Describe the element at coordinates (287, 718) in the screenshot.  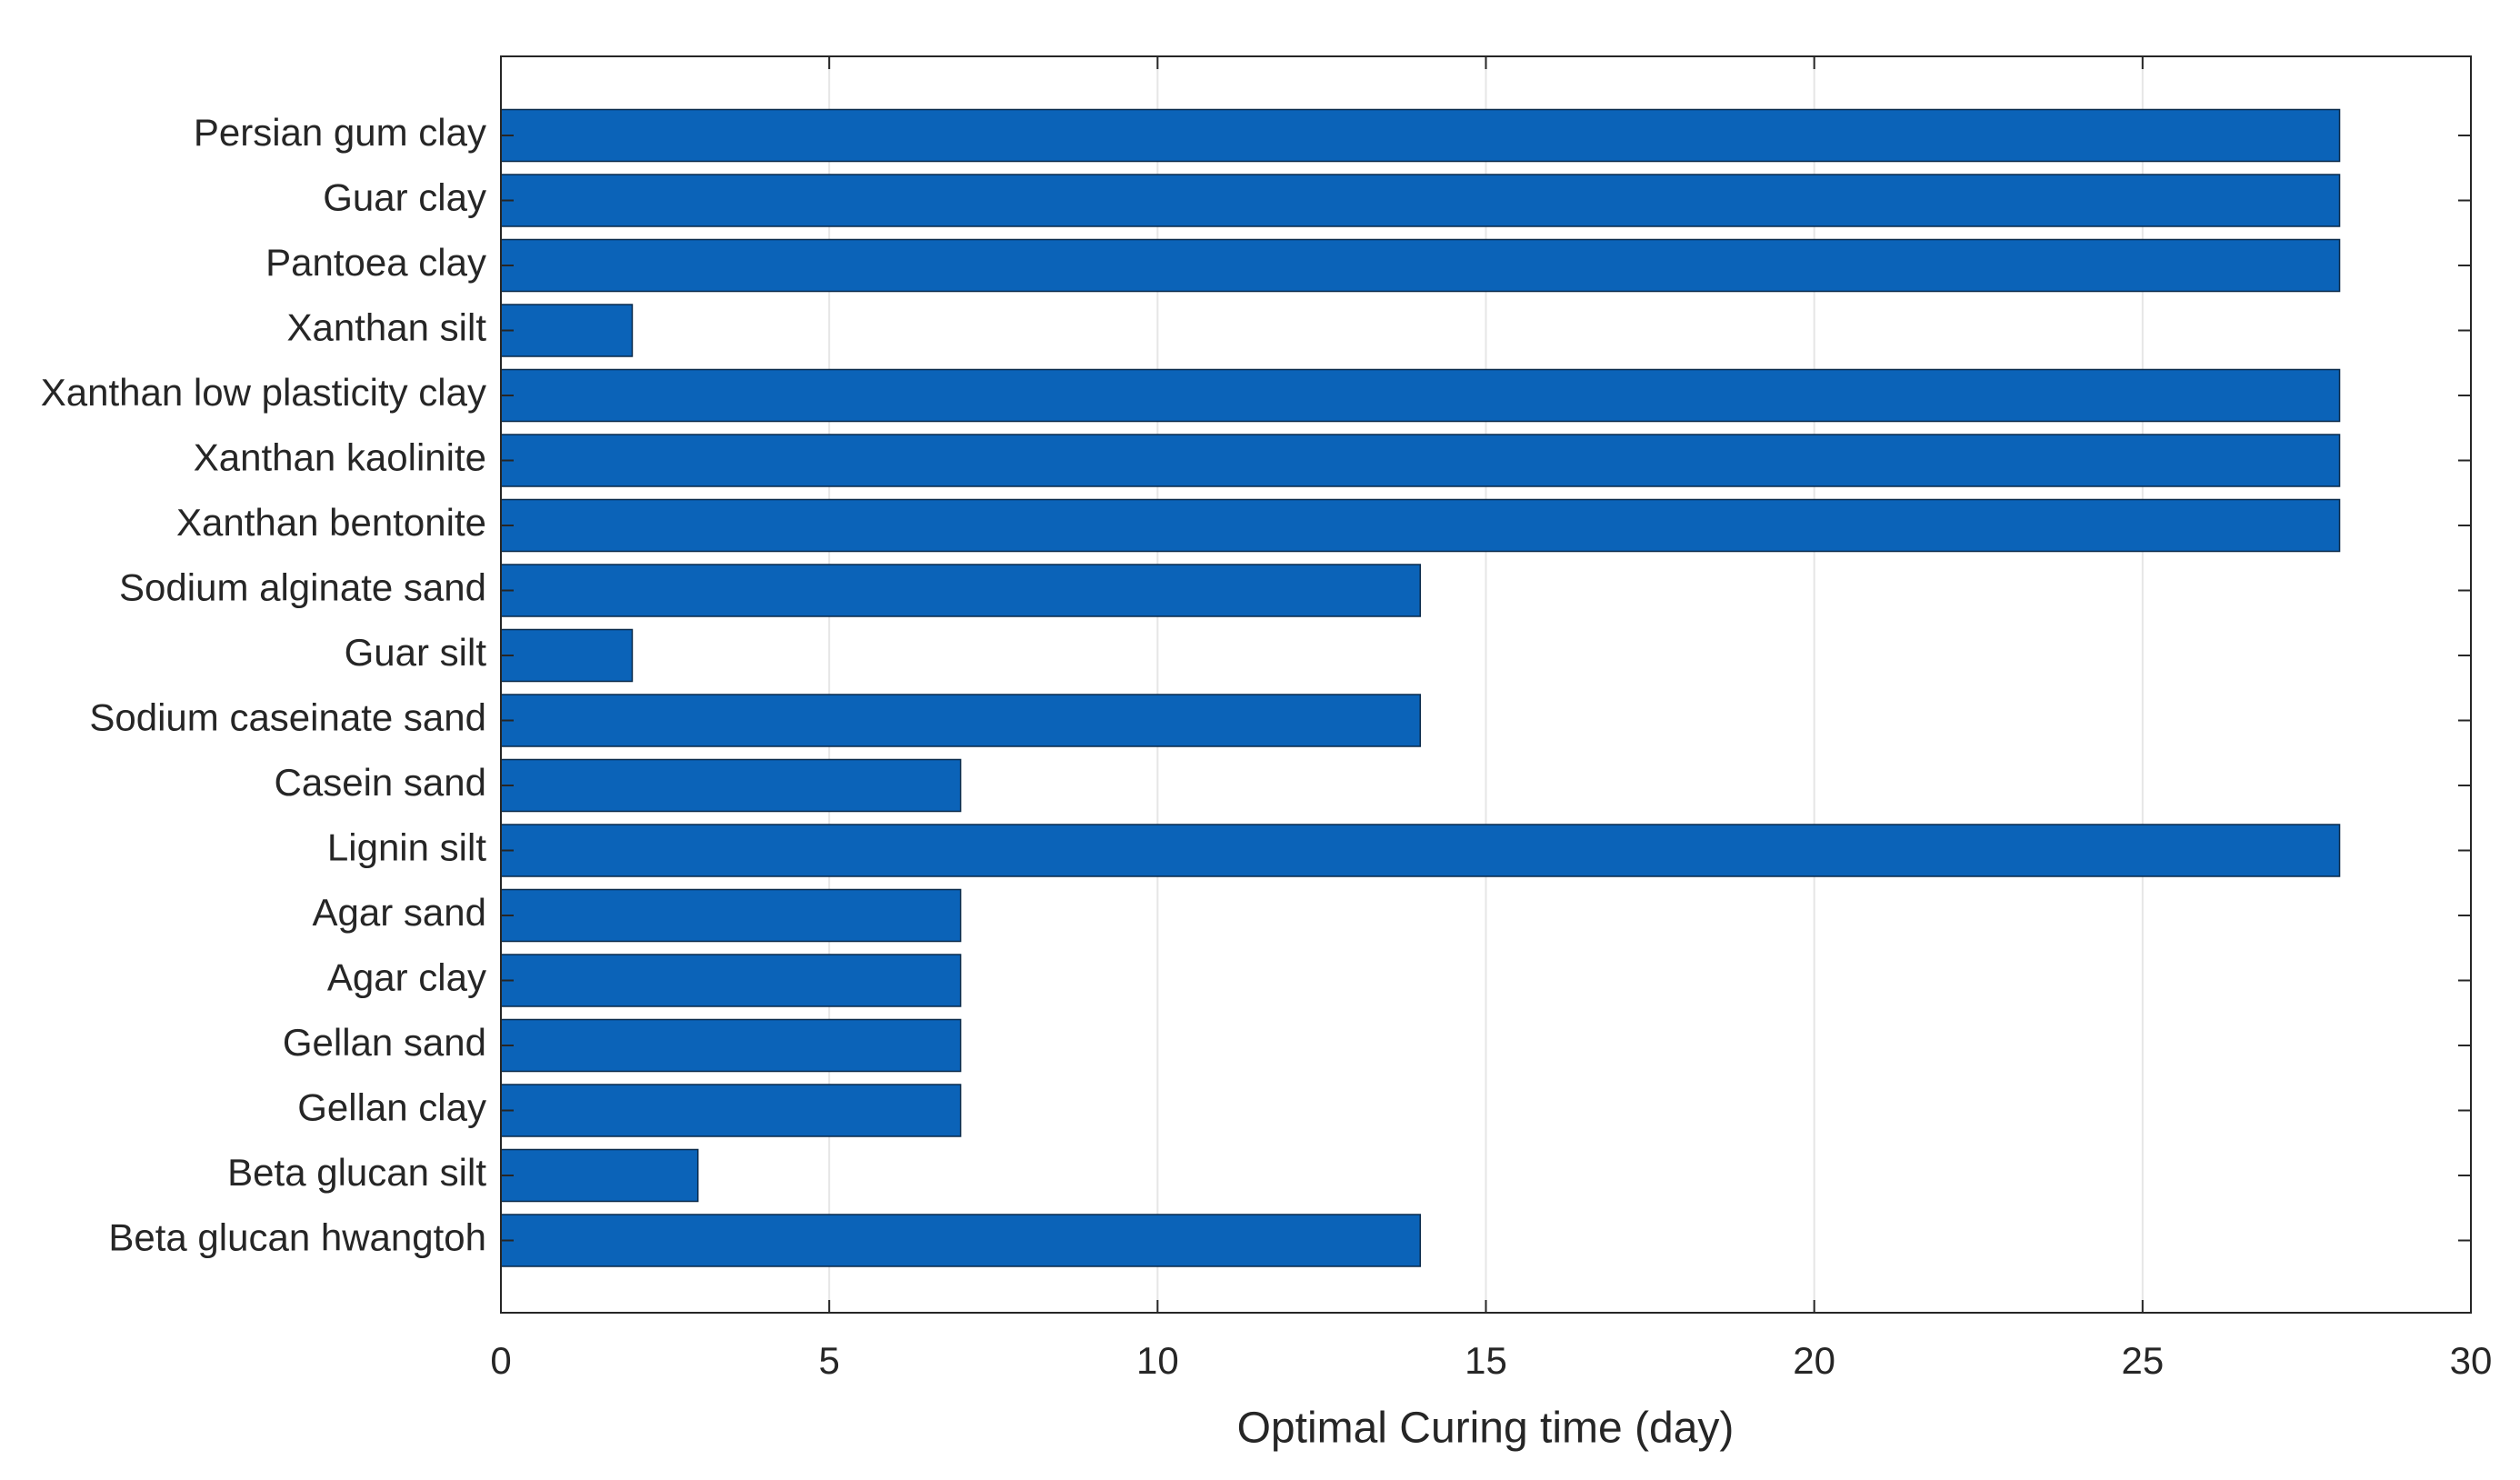
I see `y-tick-label: Sodium caseinate sand` at that location.